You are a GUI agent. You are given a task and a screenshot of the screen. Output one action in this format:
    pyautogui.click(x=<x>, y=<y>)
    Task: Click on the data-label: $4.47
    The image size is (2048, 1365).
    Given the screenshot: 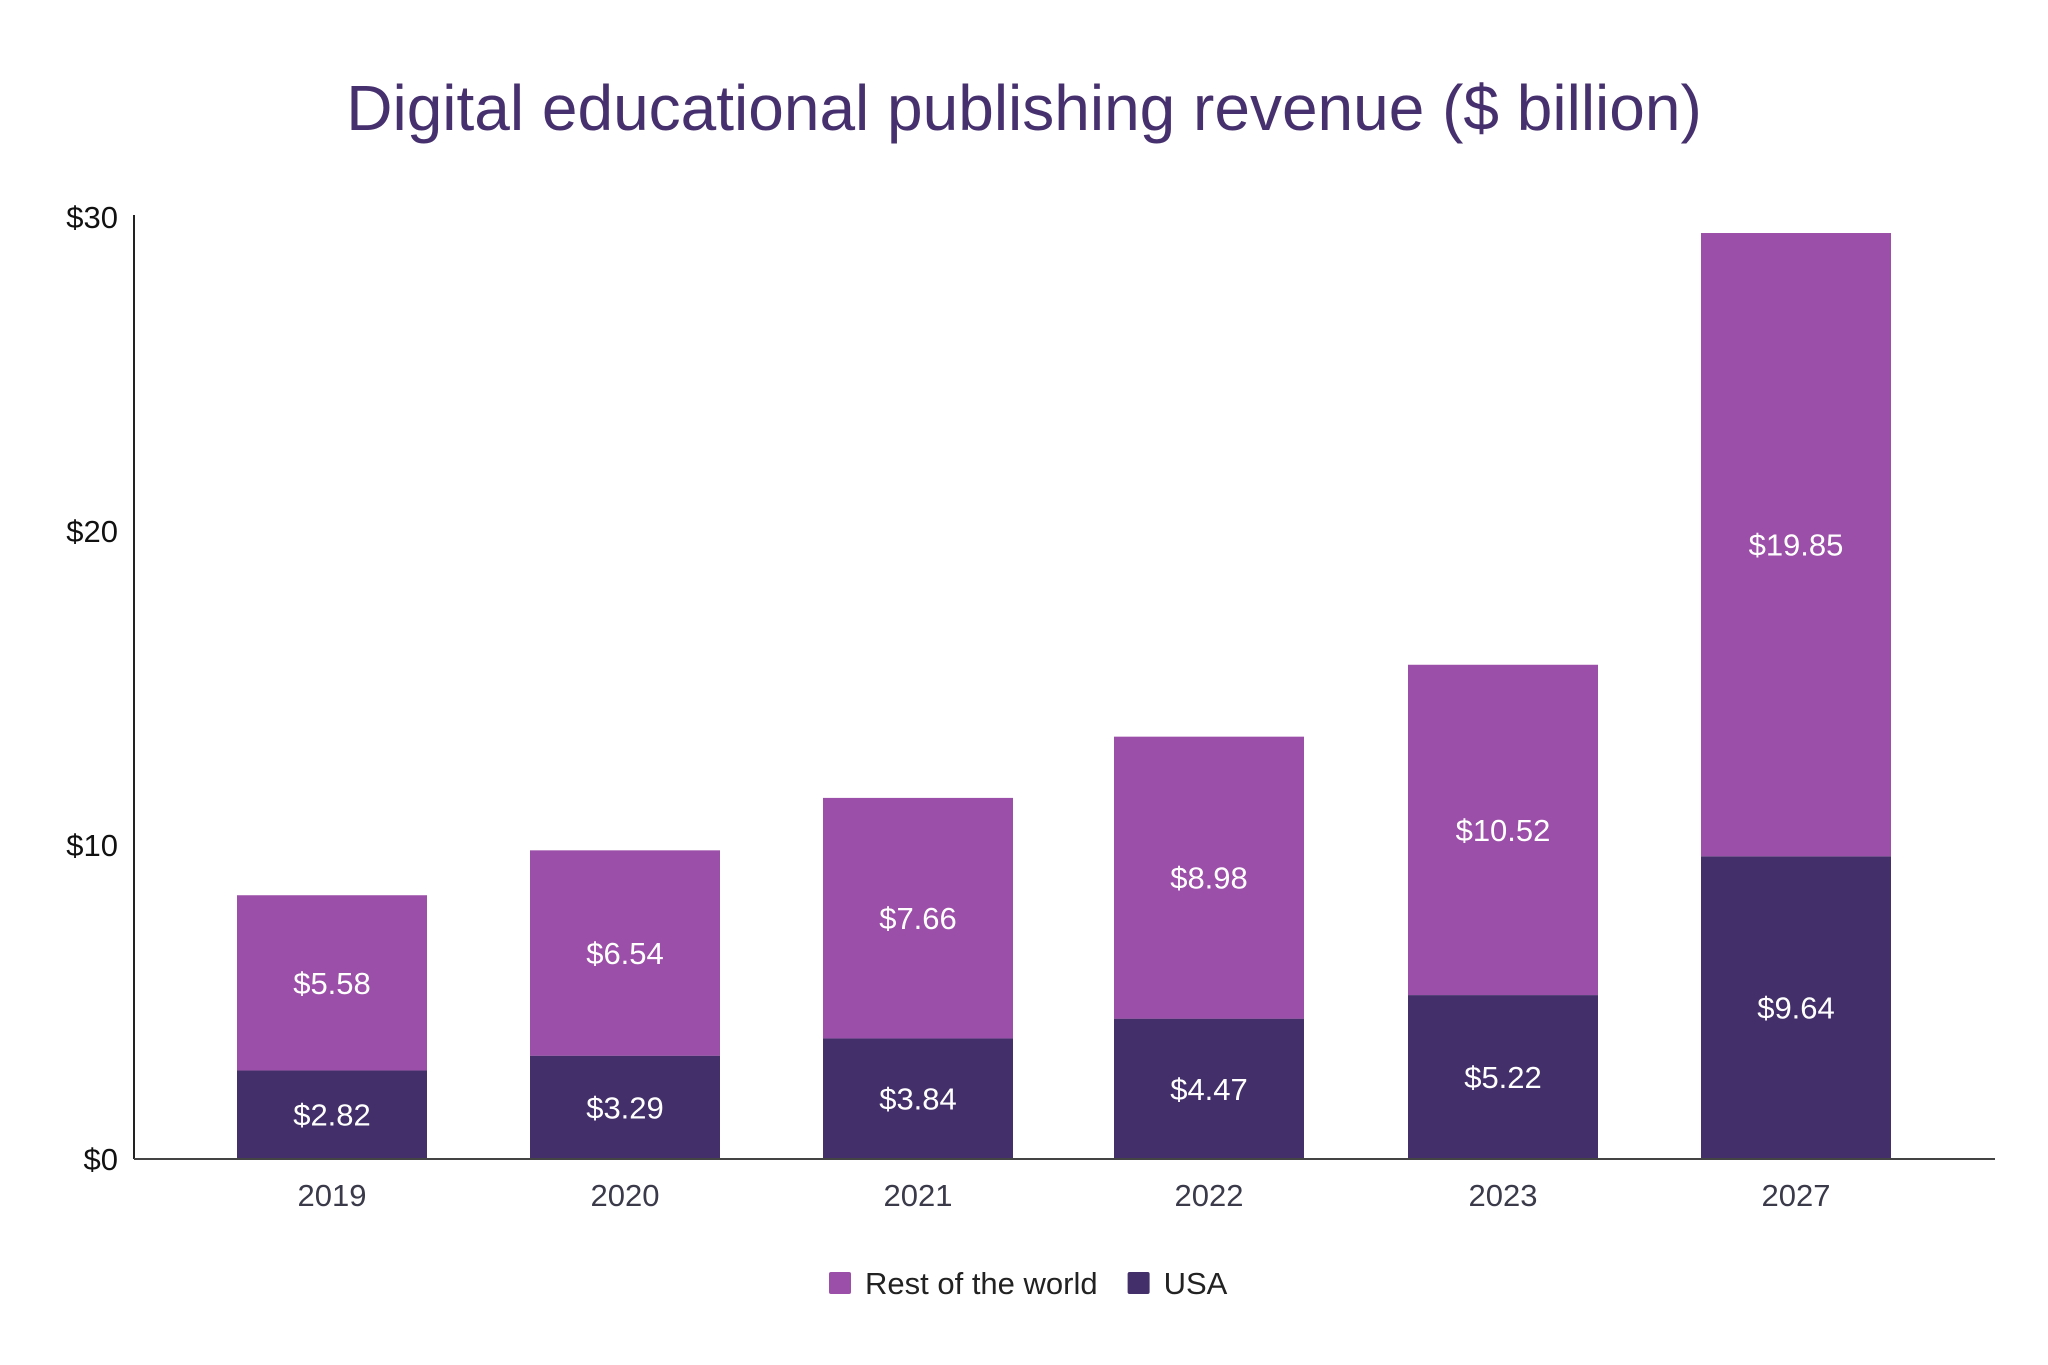 What is the action you would take?
    pyautogui.click(x=1209, y=1089)
    